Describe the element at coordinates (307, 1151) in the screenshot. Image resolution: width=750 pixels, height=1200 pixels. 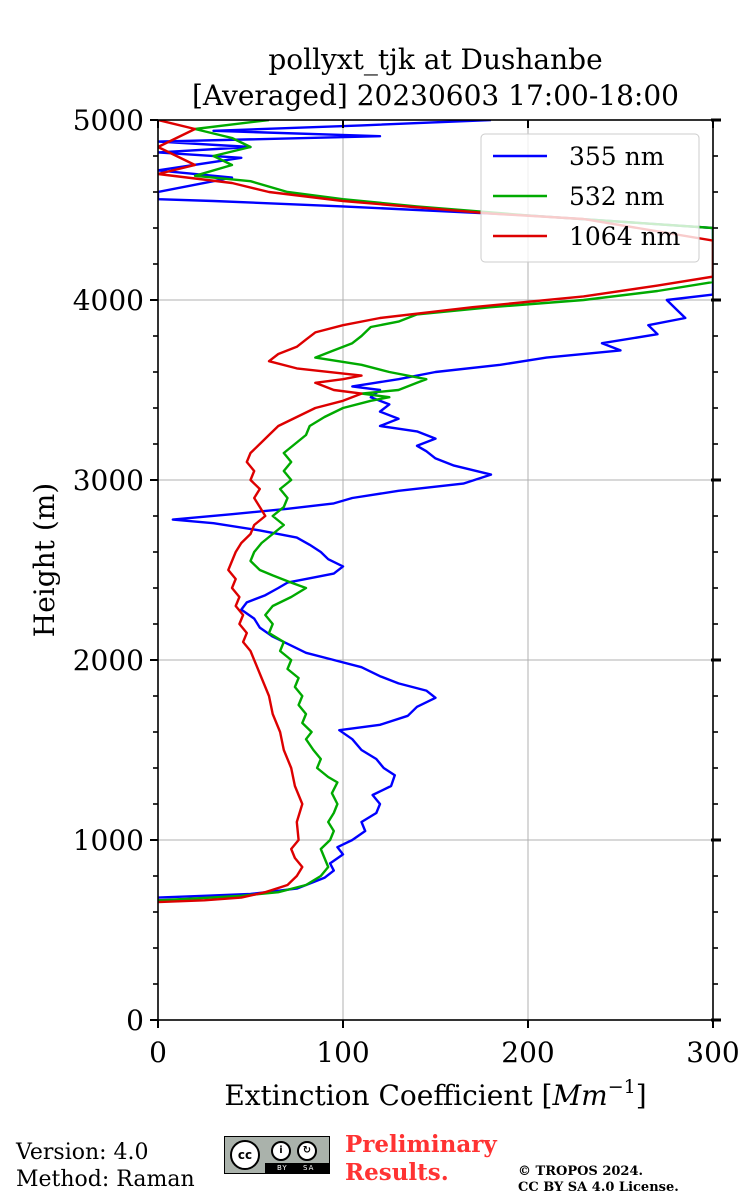
I see `share-alike-icon: ↻` at that location.